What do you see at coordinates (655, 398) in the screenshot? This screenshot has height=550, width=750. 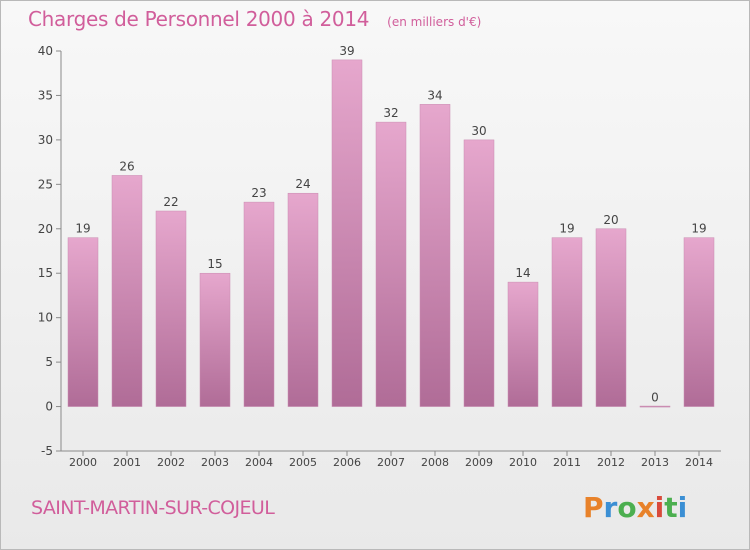 I see `data-label-2013: 0` at bounding box center [655, 398].